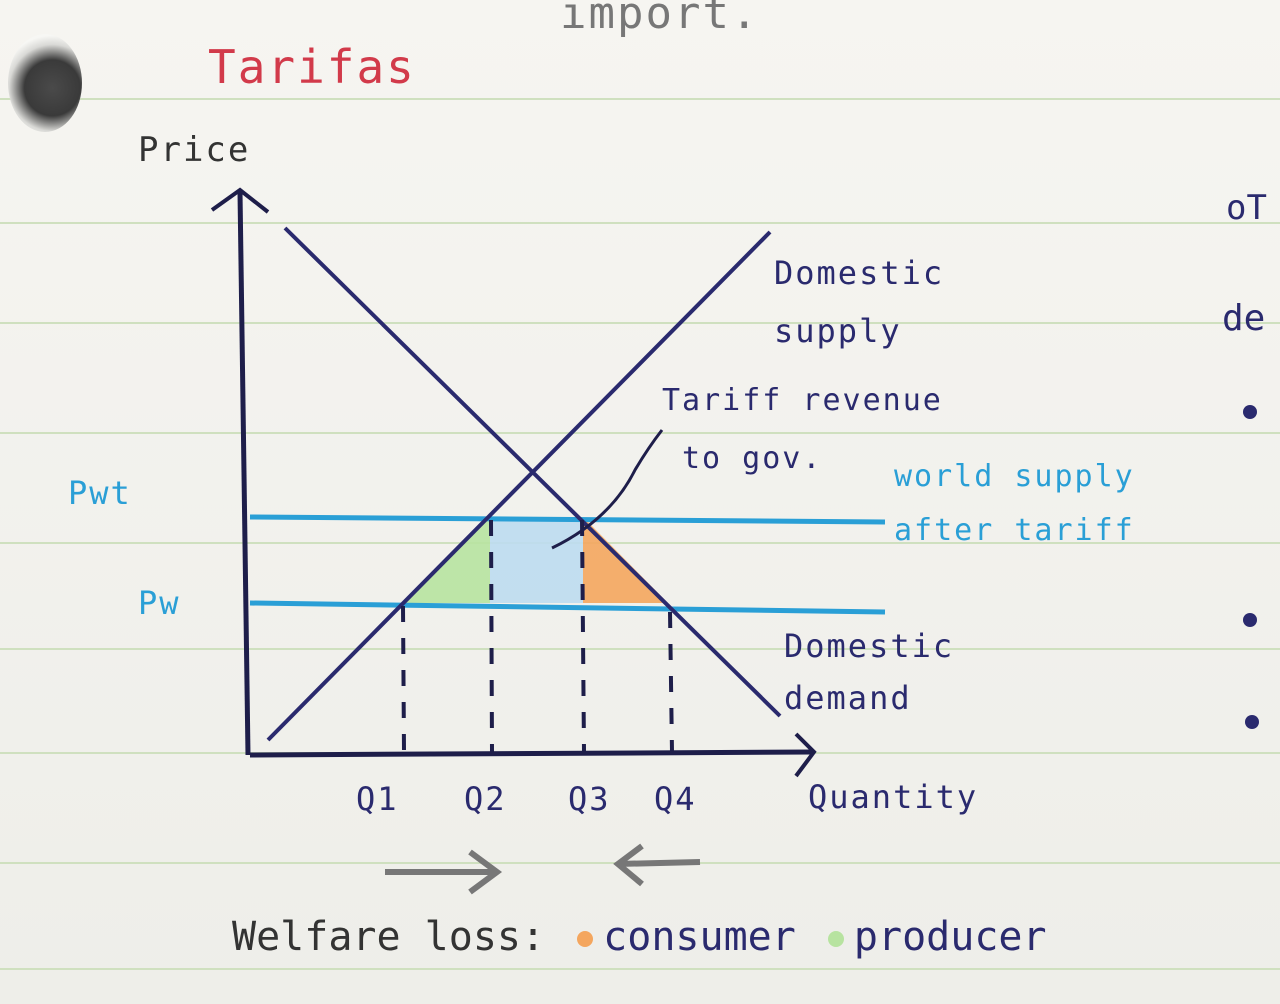 The width and height of the screenshot is (1280, 1004). I want to click on tariff-revenue-pointer, so click(607, 489).